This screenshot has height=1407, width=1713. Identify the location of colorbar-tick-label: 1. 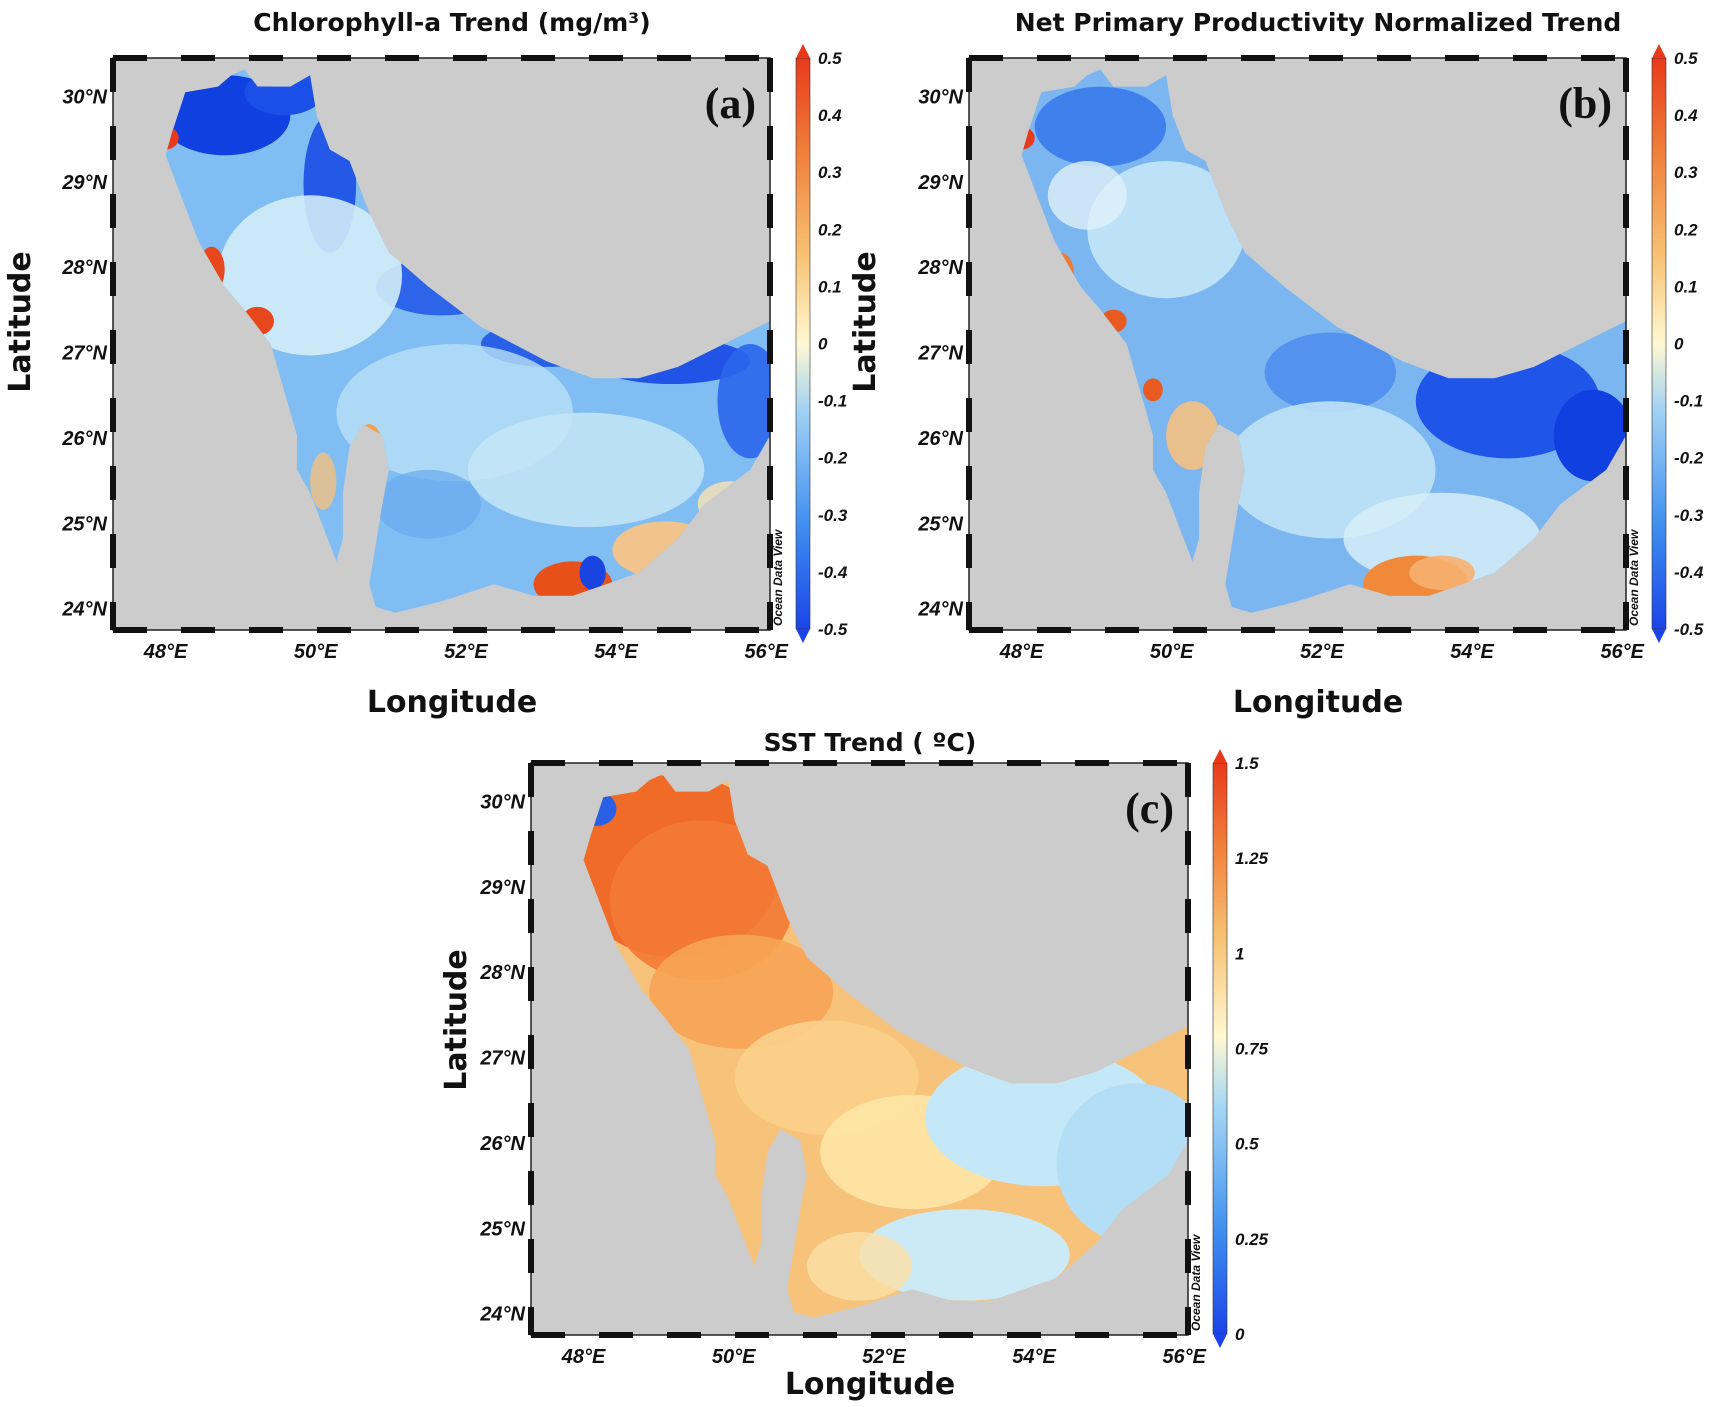
(1239, 953).